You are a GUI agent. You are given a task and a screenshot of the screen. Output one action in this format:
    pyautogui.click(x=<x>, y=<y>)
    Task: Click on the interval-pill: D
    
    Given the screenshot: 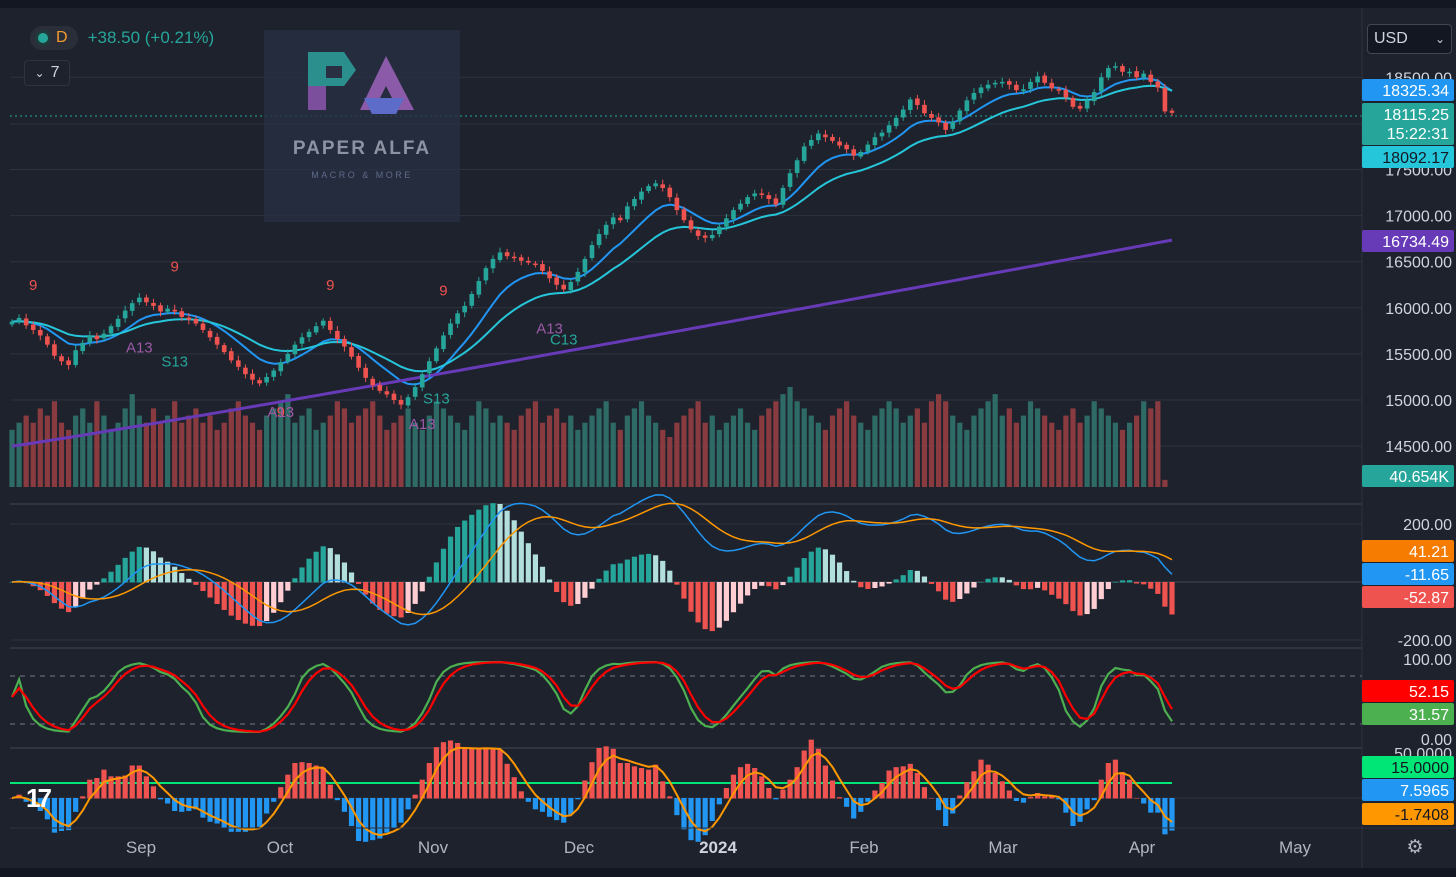 What is the action you would take?
    pyautogui.click(x=54, y=38)
    